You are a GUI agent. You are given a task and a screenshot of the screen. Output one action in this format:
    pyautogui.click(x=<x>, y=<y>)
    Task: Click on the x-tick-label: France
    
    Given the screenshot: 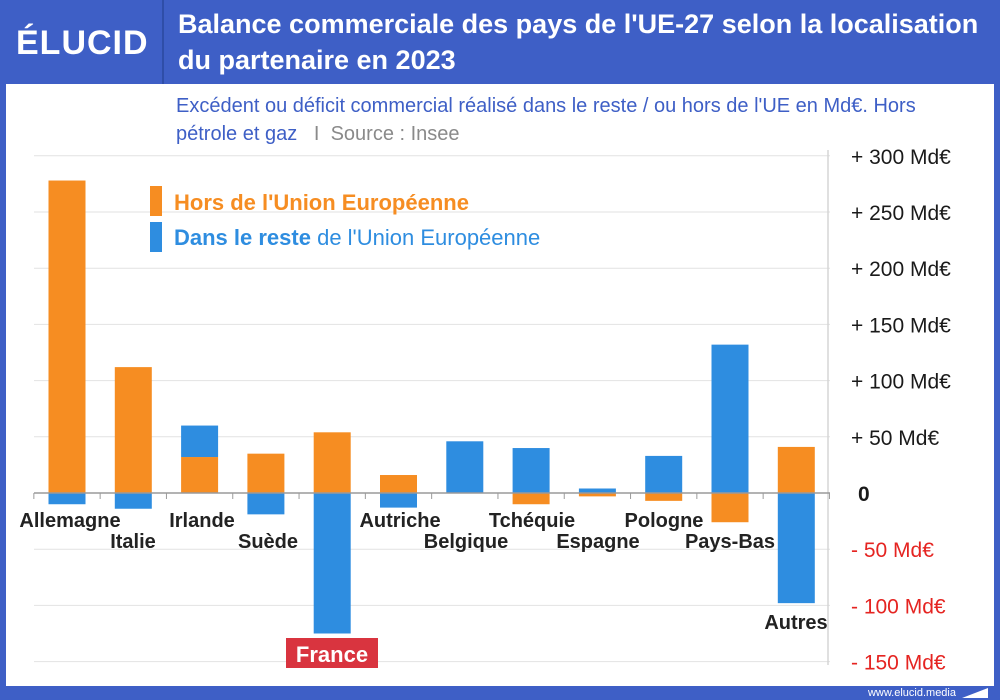 What is the action you would take?
    pyautogui.click(x=332, y=654)
    